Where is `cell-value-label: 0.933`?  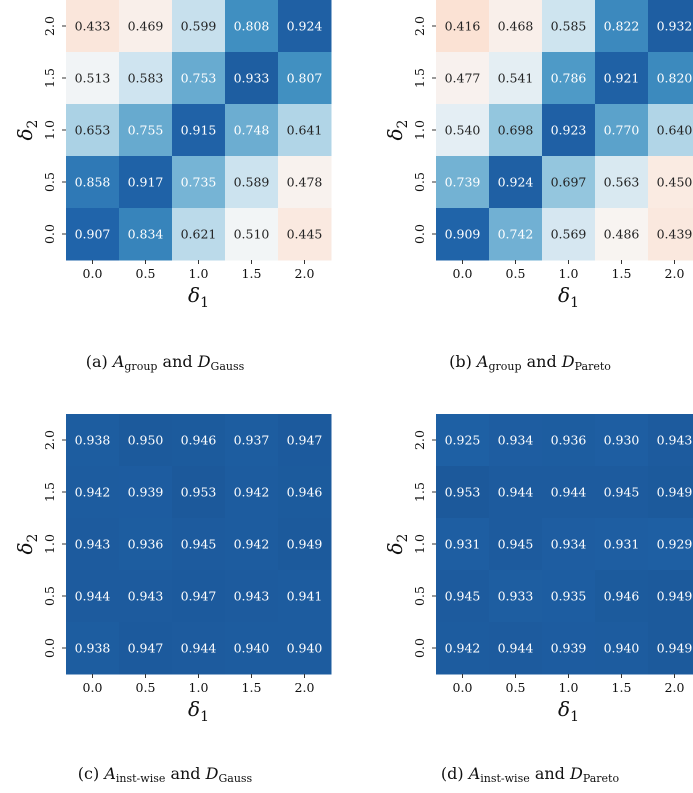 cell-value-label: 0.933 is located at coordinates (252, 78).